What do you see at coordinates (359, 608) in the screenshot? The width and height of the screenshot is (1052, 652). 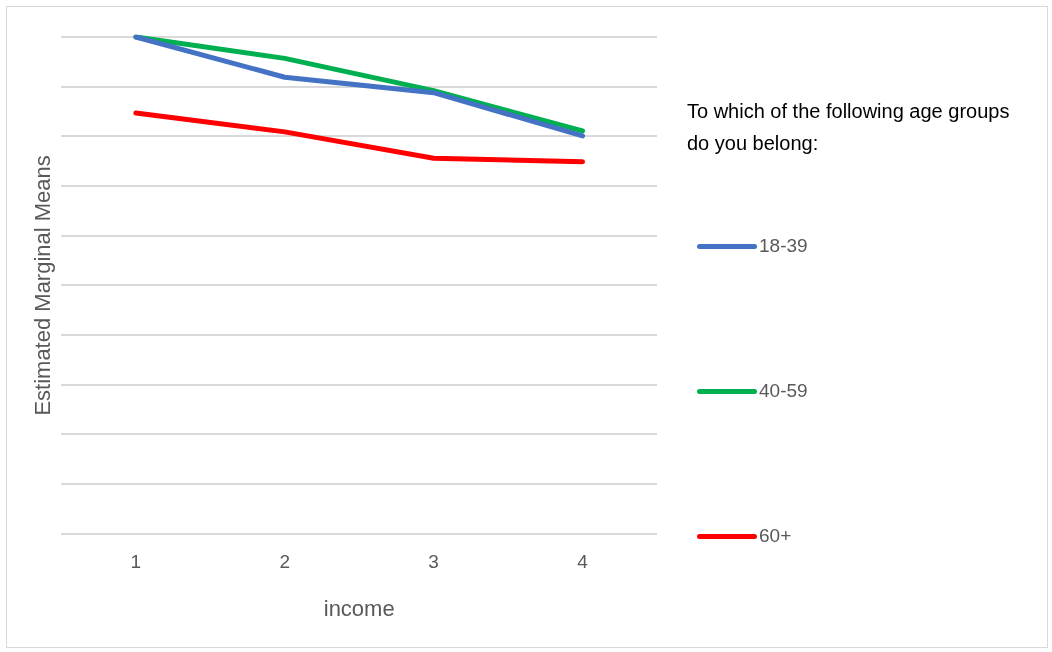 I see `x-axis-title: income` at bounding box center [359, 608].